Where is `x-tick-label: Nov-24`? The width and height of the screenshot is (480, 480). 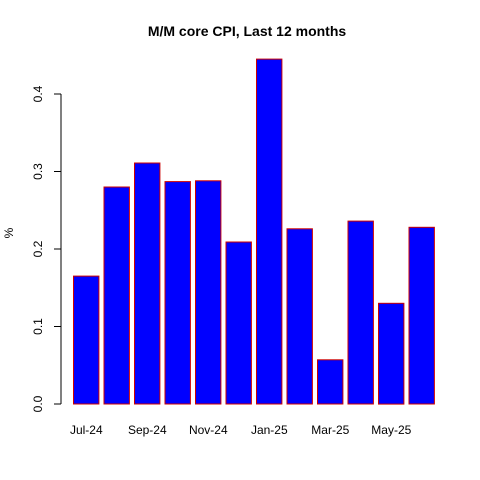 x-tick-label: Nov-24 is located at coordinates (208, 430).